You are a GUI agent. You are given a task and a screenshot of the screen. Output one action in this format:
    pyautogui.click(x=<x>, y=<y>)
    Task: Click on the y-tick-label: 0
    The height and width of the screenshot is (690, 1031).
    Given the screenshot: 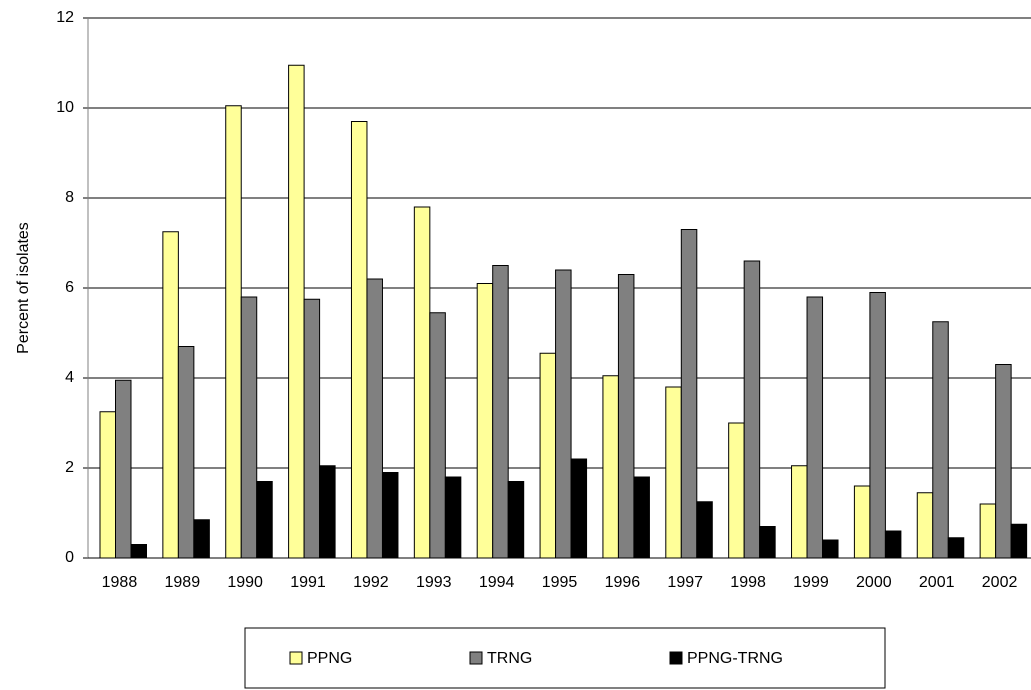 What is the action you would take?
    pyautogui.click(x=69, y=557)
    